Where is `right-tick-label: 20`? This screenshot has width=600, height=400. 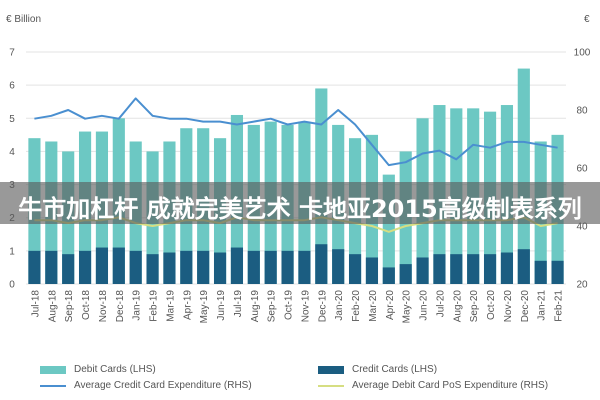 right-tick-label: 20 is located at coordinates (582, 285).